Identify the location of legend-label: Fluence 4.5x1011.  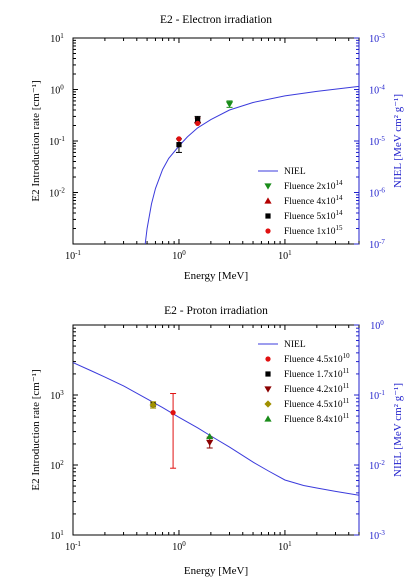
(317, 403).